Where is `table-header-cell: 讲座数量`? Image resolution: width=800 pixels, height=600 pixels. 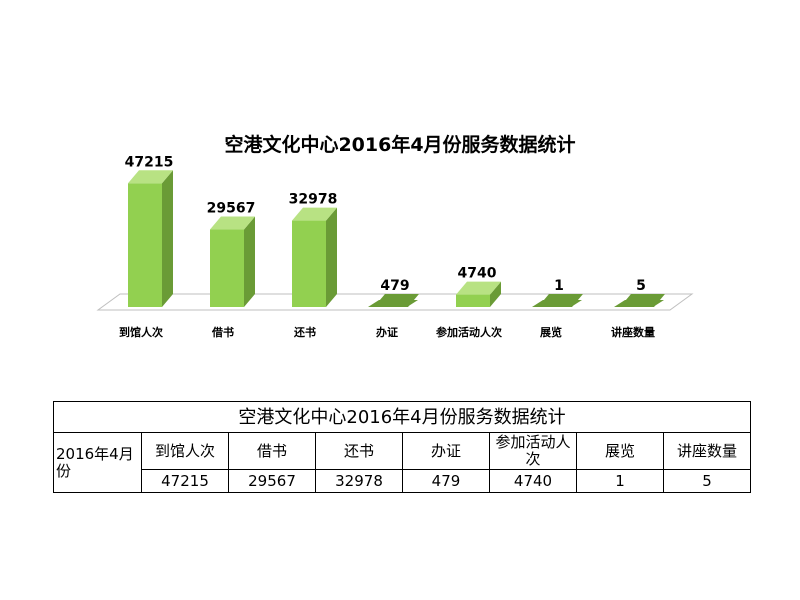
table-header-cell: 讲座数量 is located at coordinates (707, 451).